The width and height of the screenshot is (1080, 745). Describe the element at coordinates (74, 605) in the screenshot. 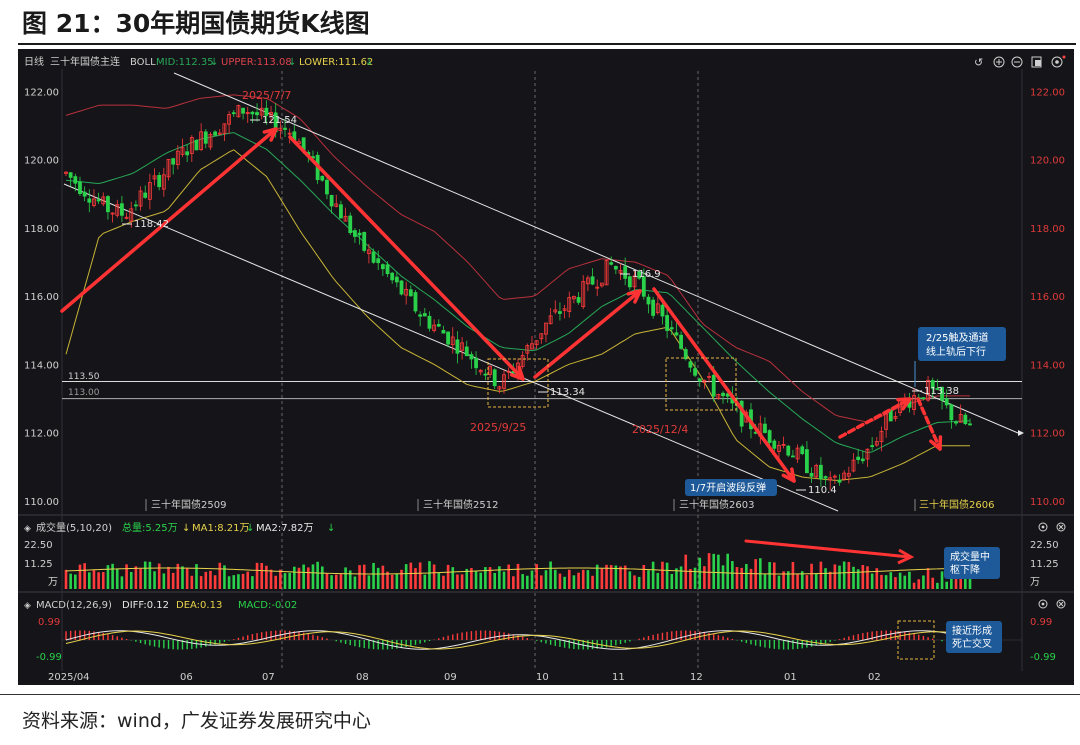

I see `macd-indicator-name: MACD(12,26,9)` at that location.